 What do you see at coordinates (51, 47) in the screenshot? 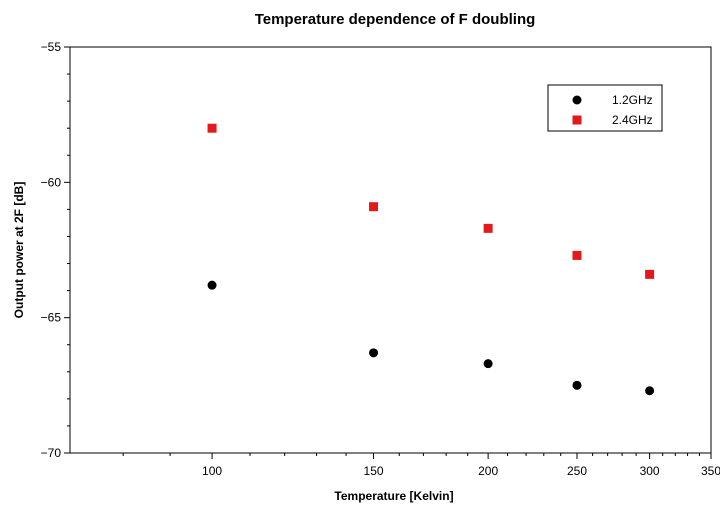
I see `y-tick-label: −55` at bounding box center [51, 47].